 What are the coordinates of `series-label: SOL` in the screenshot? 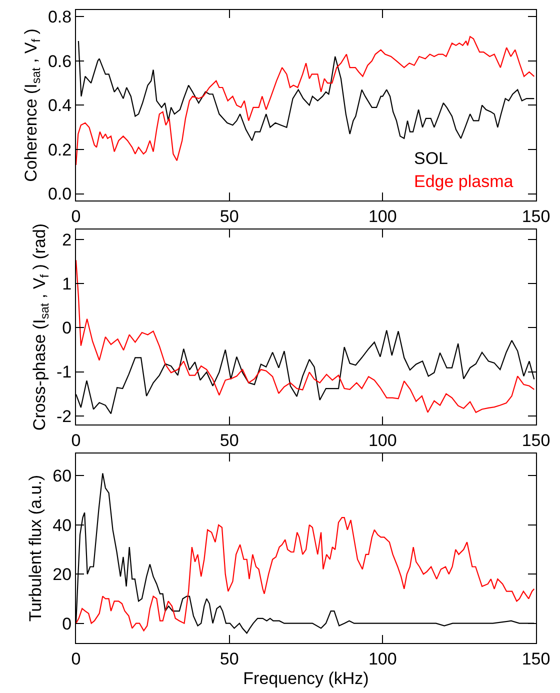 It's located at (431, 158).